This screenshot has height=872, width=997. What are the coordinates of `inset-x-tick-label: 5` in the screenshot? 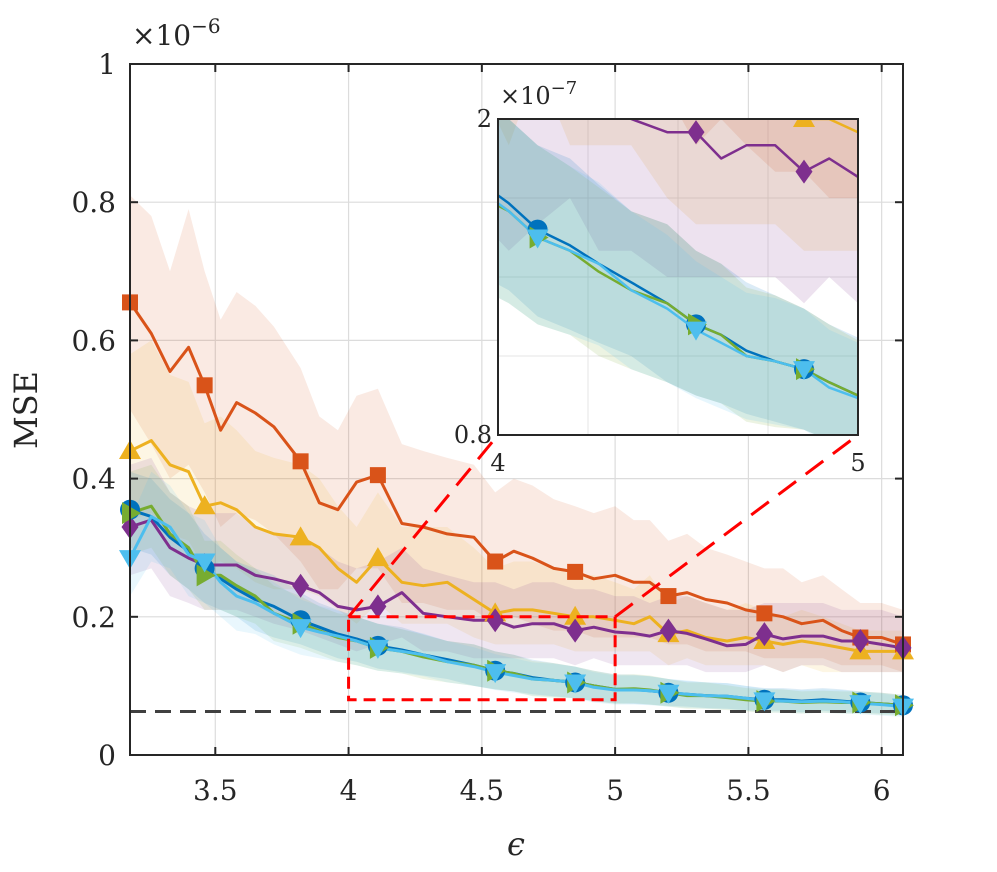 It's located at (857, 463).